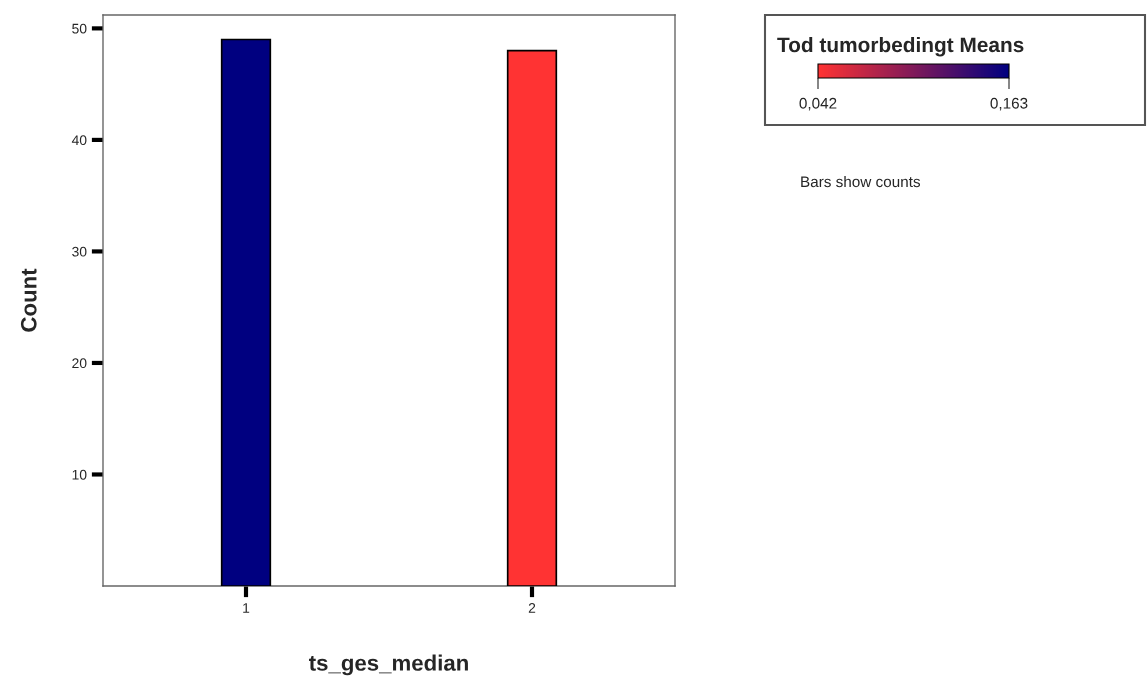 This screenshot has width=1147, height=677. I want to click on x-tick-label: 2, so click(532, 608).